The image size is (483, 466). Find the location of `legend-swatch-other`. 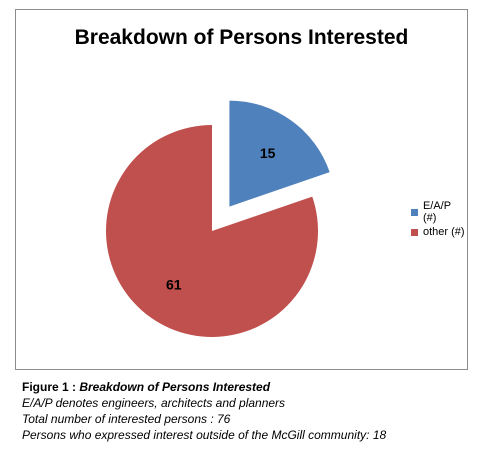

legend-swatch-other is located at coordinates (414, 232).